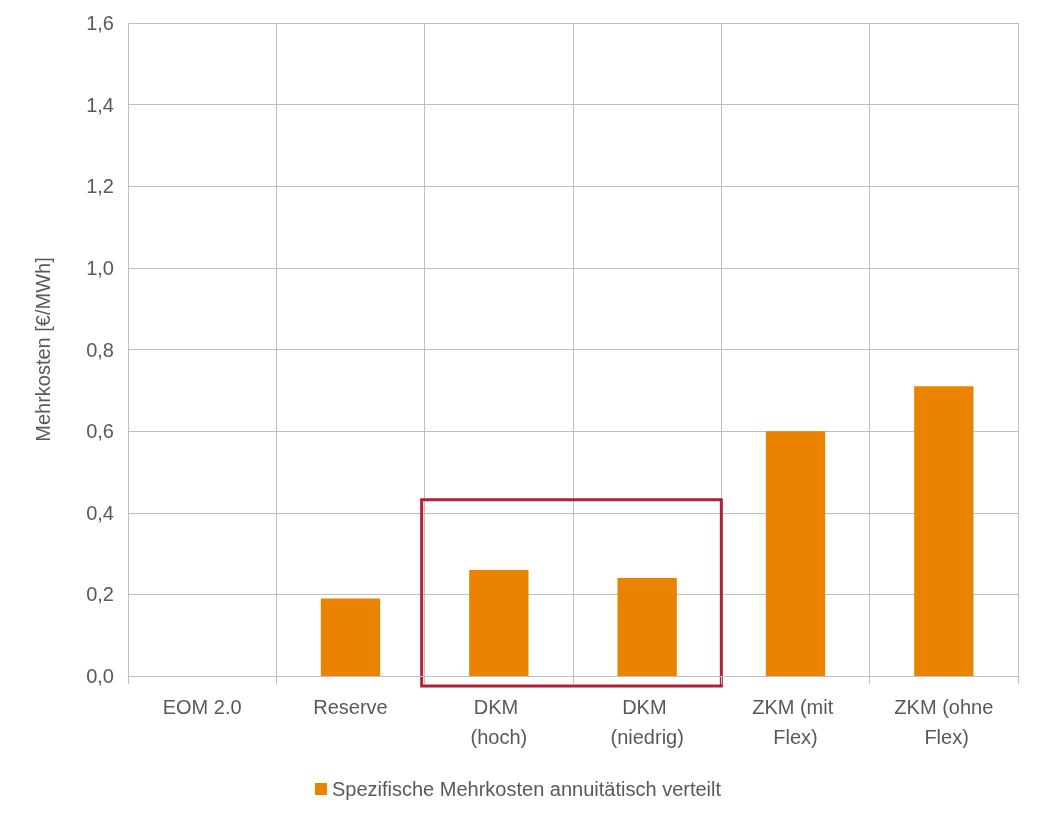 Image resolution: width=1038 pixels, height=829 pixels. I want to click on y-tick-label: 0,0, so click(100, 676).